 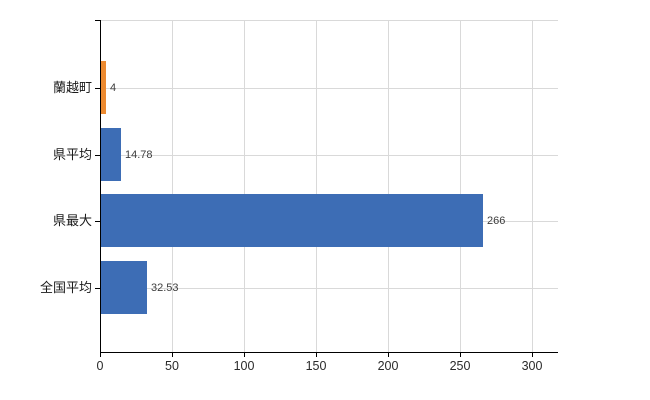 What do you see at coordinates (172, 366) in the screenshot?
I see `x-tick-label: 50` at bounding box center [172, 366].